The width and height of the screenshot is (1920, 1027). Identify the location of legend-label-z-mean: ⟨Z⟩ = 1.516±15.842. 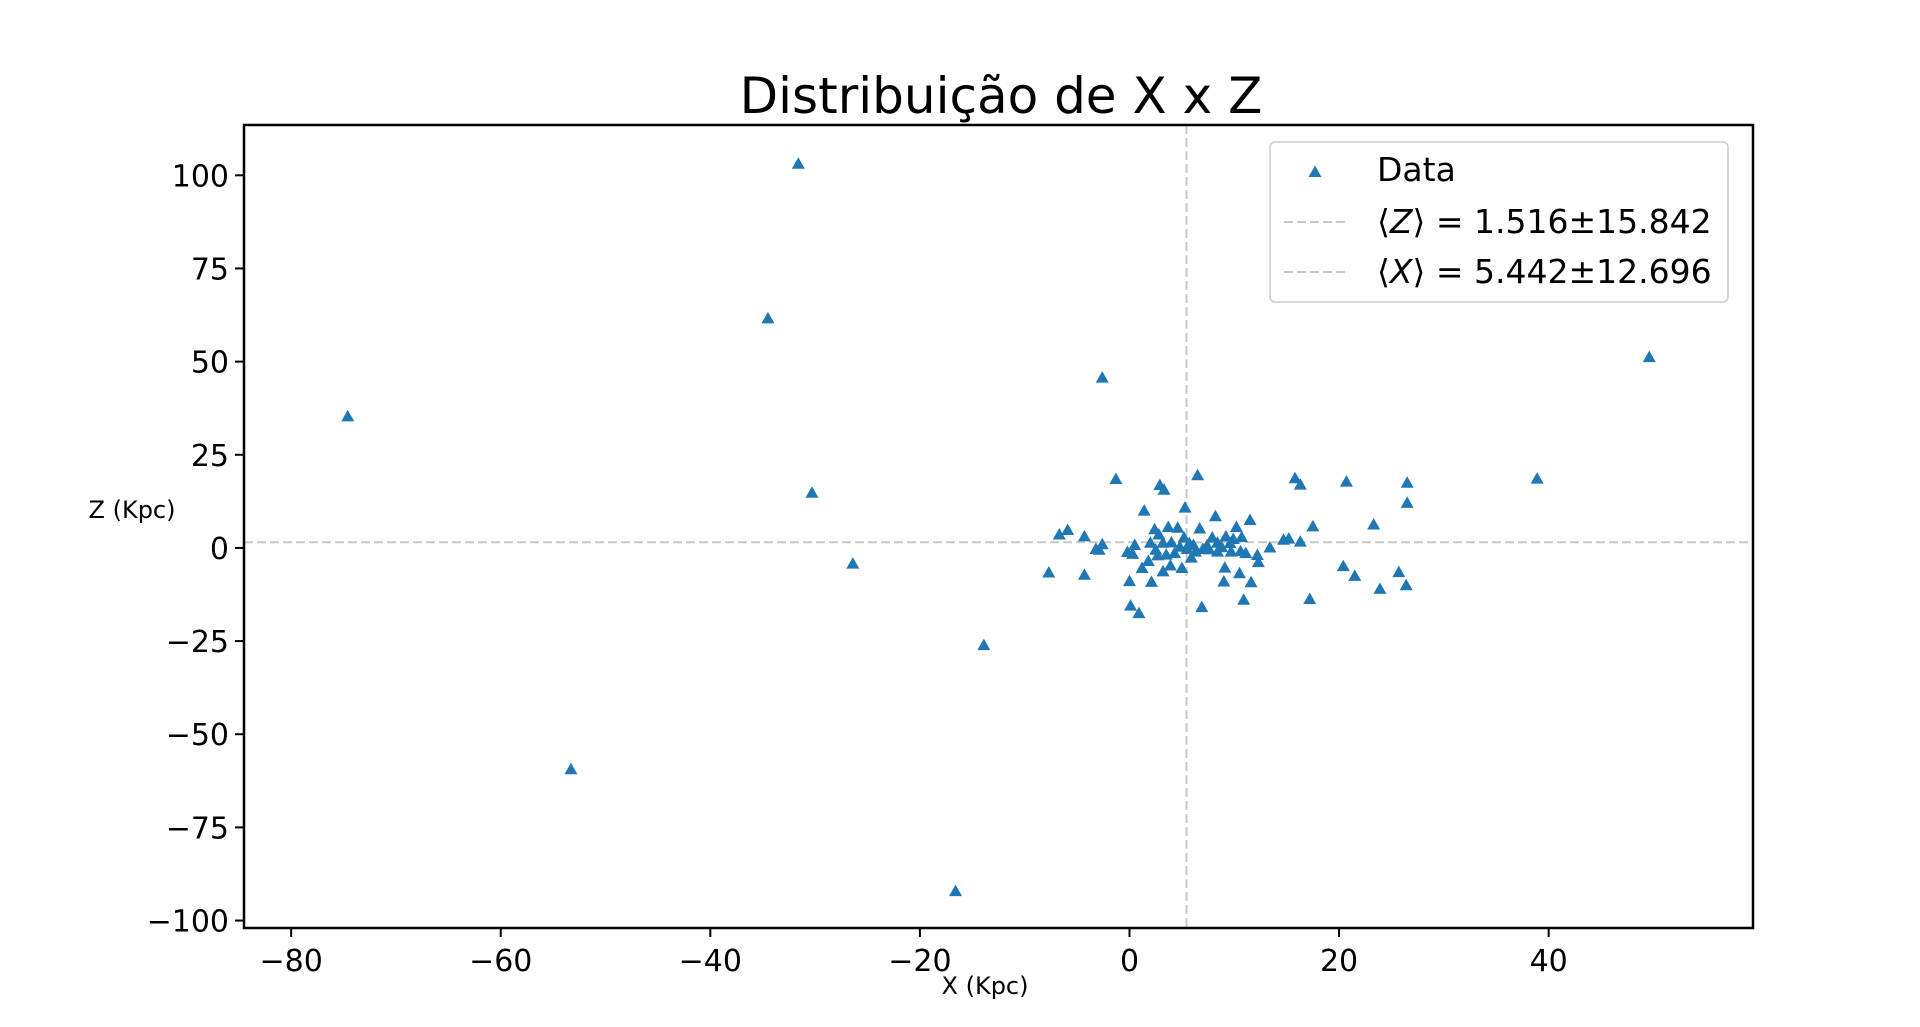
(1544, 221).